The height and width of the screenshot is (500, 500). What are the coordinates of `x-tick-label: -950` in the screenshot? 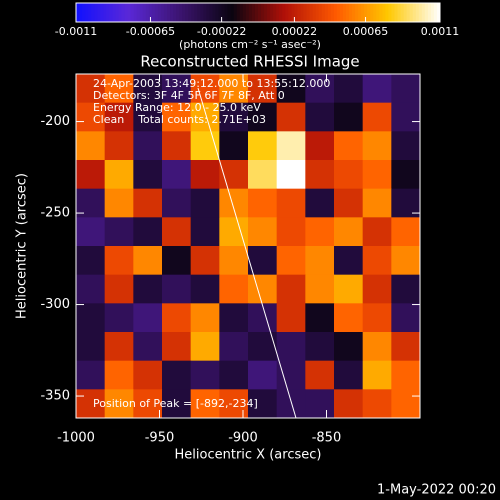 It's located at (160, 438).